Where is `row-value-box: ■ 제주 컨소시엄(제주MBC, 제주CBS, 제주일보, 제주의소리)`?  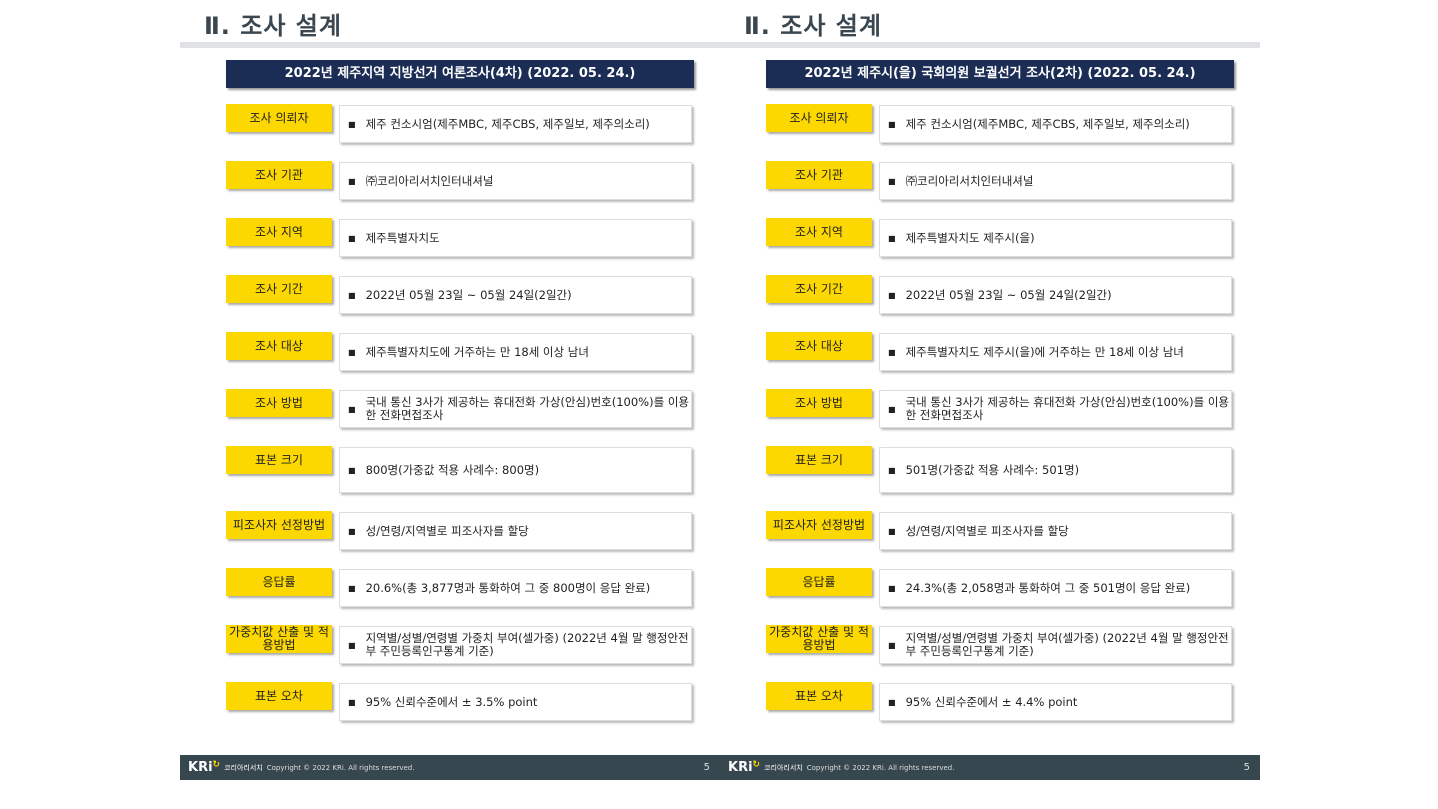 row-value-box: ■ 제주 컨소시엄(제주MBC, 제주CBS, 제주일보, 제주의소리) is located at coordinates (515, 124).